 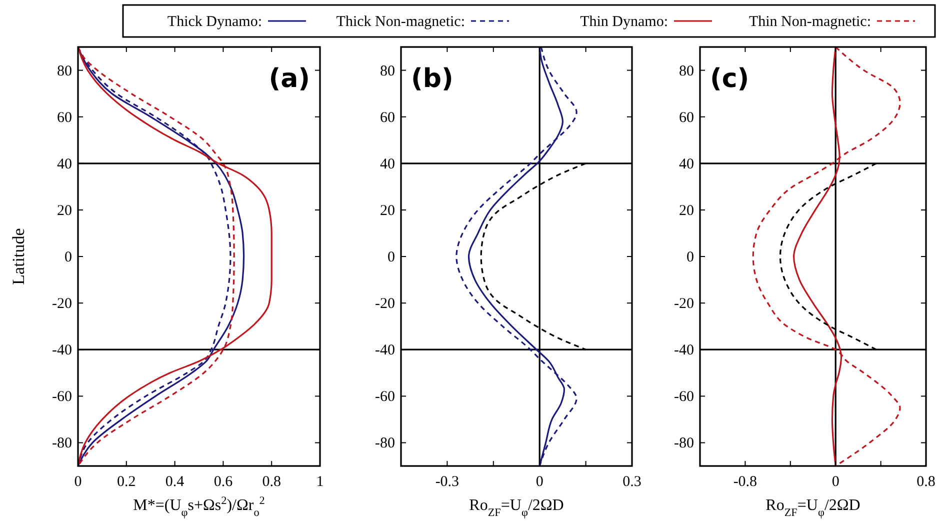 What do you see at coordinates (18, 256) in the screenshot?
I see `y-axis-title: Latitude` at bounding box center [18, 256].